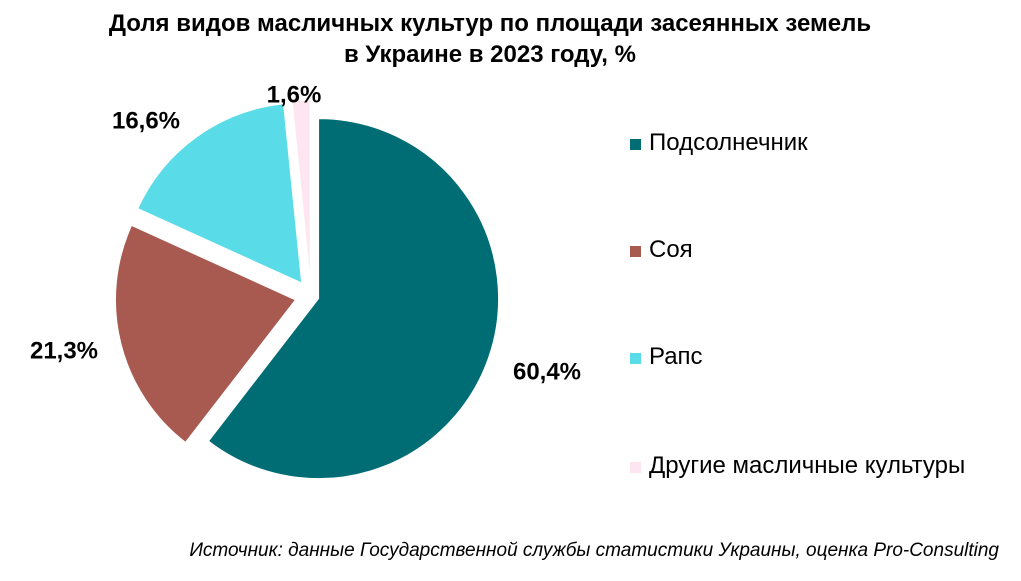 The width and height of the screenshot is (1021, 581). I want to click on data-label-sunflower: 60,4%, so click(547, 371).